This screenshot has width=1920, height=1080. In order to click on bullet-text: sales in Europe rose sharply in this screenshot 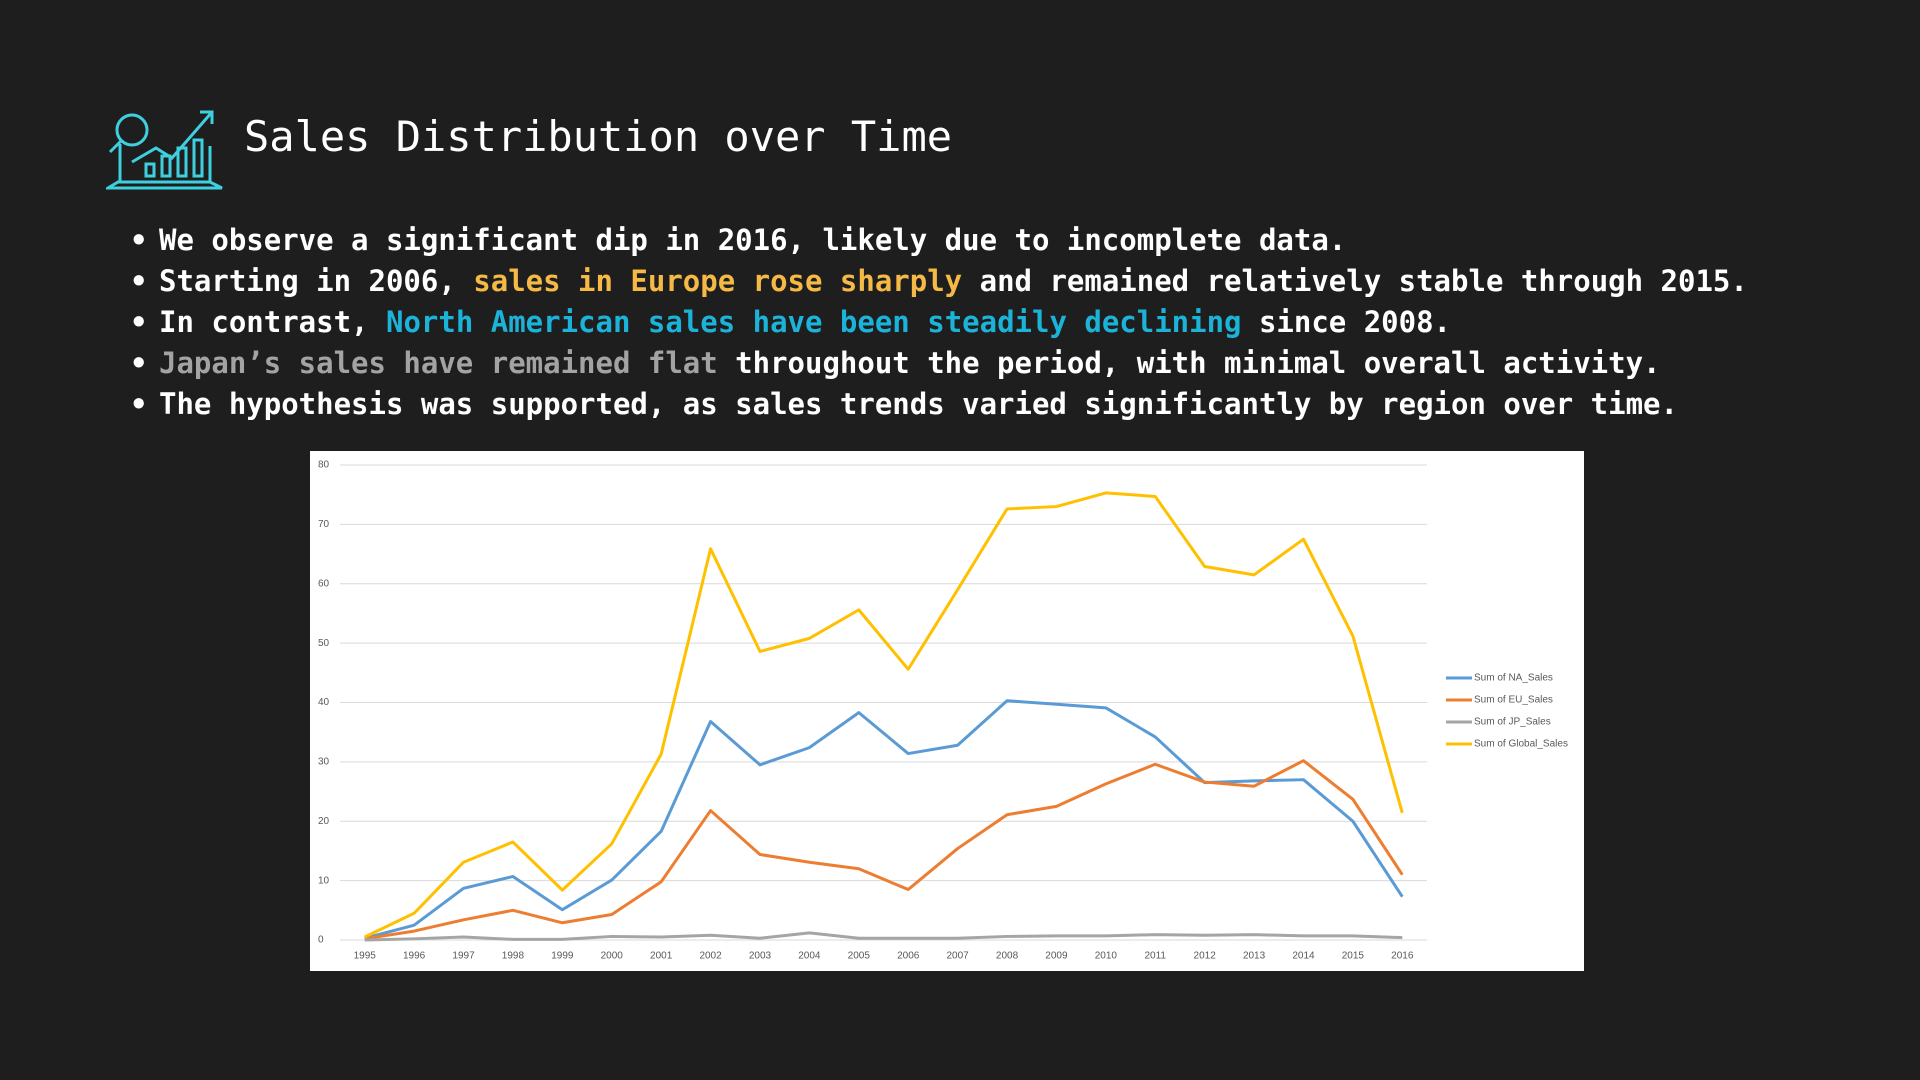, I will do `click(718, 281)`.